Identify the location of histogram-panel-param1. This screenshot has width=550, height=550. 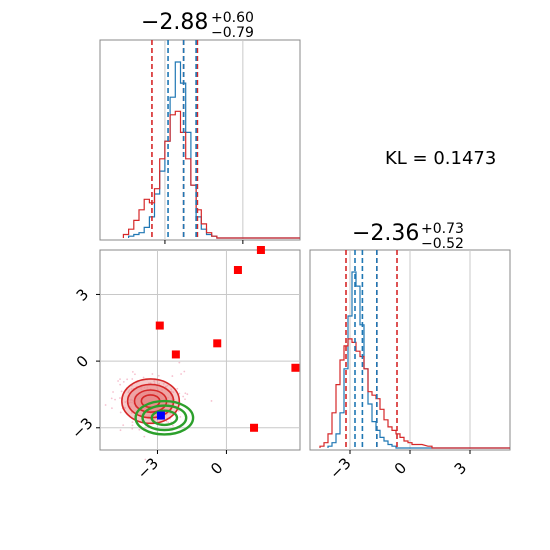
(200, 140).